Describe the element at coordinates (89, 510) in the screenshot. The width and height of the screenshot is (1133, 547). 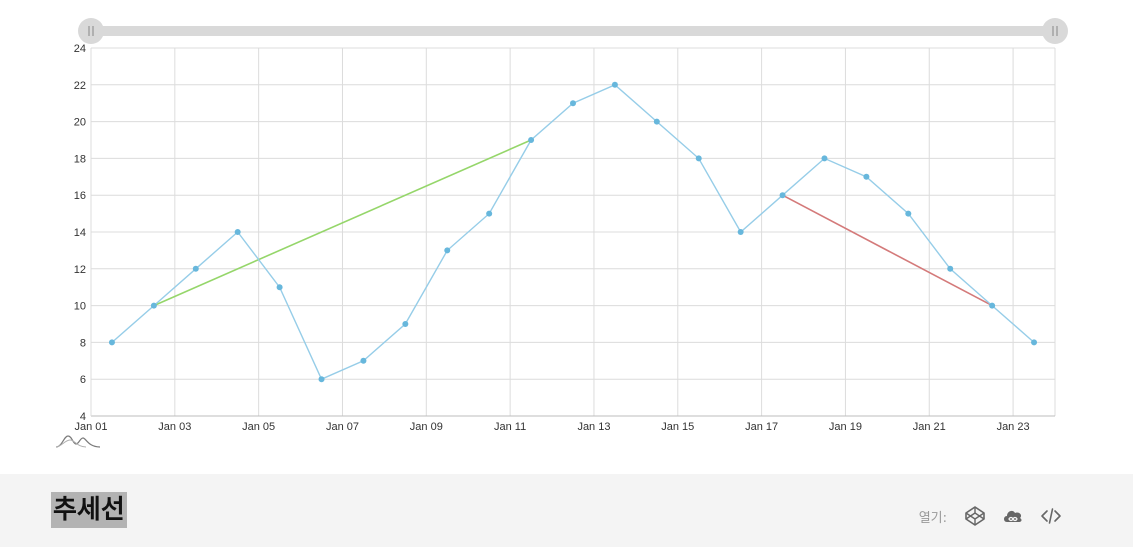
I see `demo-title: 추세선` at that location.